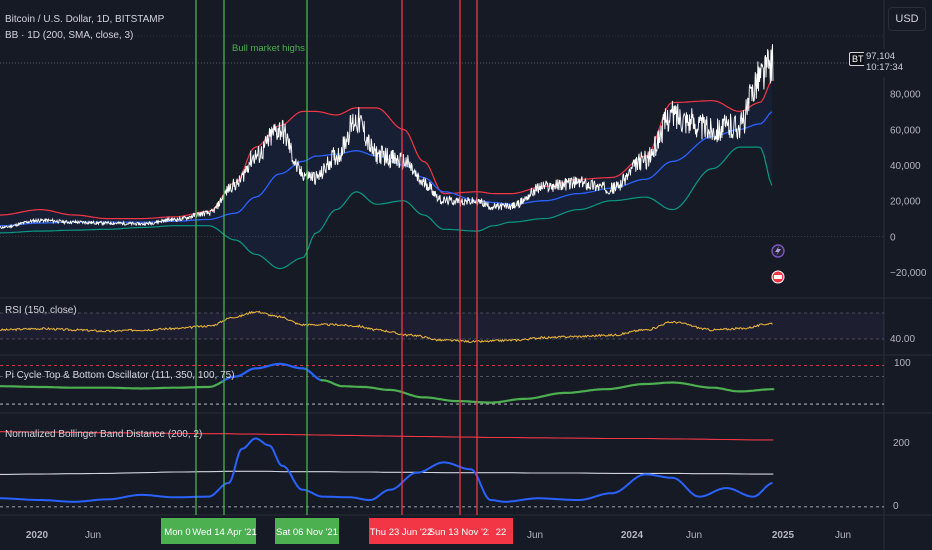 The height and width of the screenshot is (550, 932). What do you see at coordinates (387, 436) in the screenshot?
I see `nbb-upper-threshold` at bounding box center [387, 436].